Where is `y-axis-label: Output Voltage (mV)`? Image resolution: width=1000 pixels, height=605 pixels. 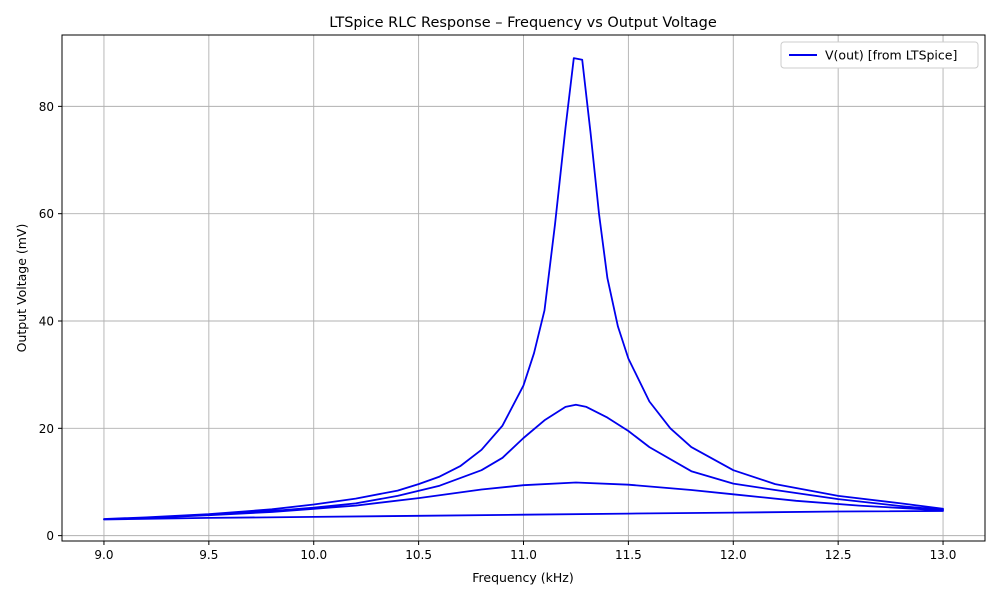
y-axis-label: Output Voltage (mV) is located at coordinates (21, 288).